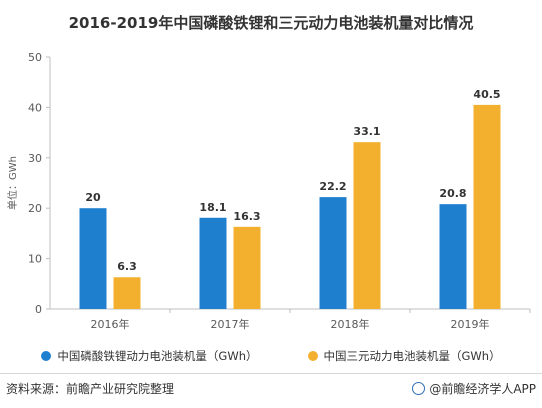 The image size is (542, 408). I want to click on legend-label-ncm: 中国三元动力电池装机量（GWh）, so click(412, 356).